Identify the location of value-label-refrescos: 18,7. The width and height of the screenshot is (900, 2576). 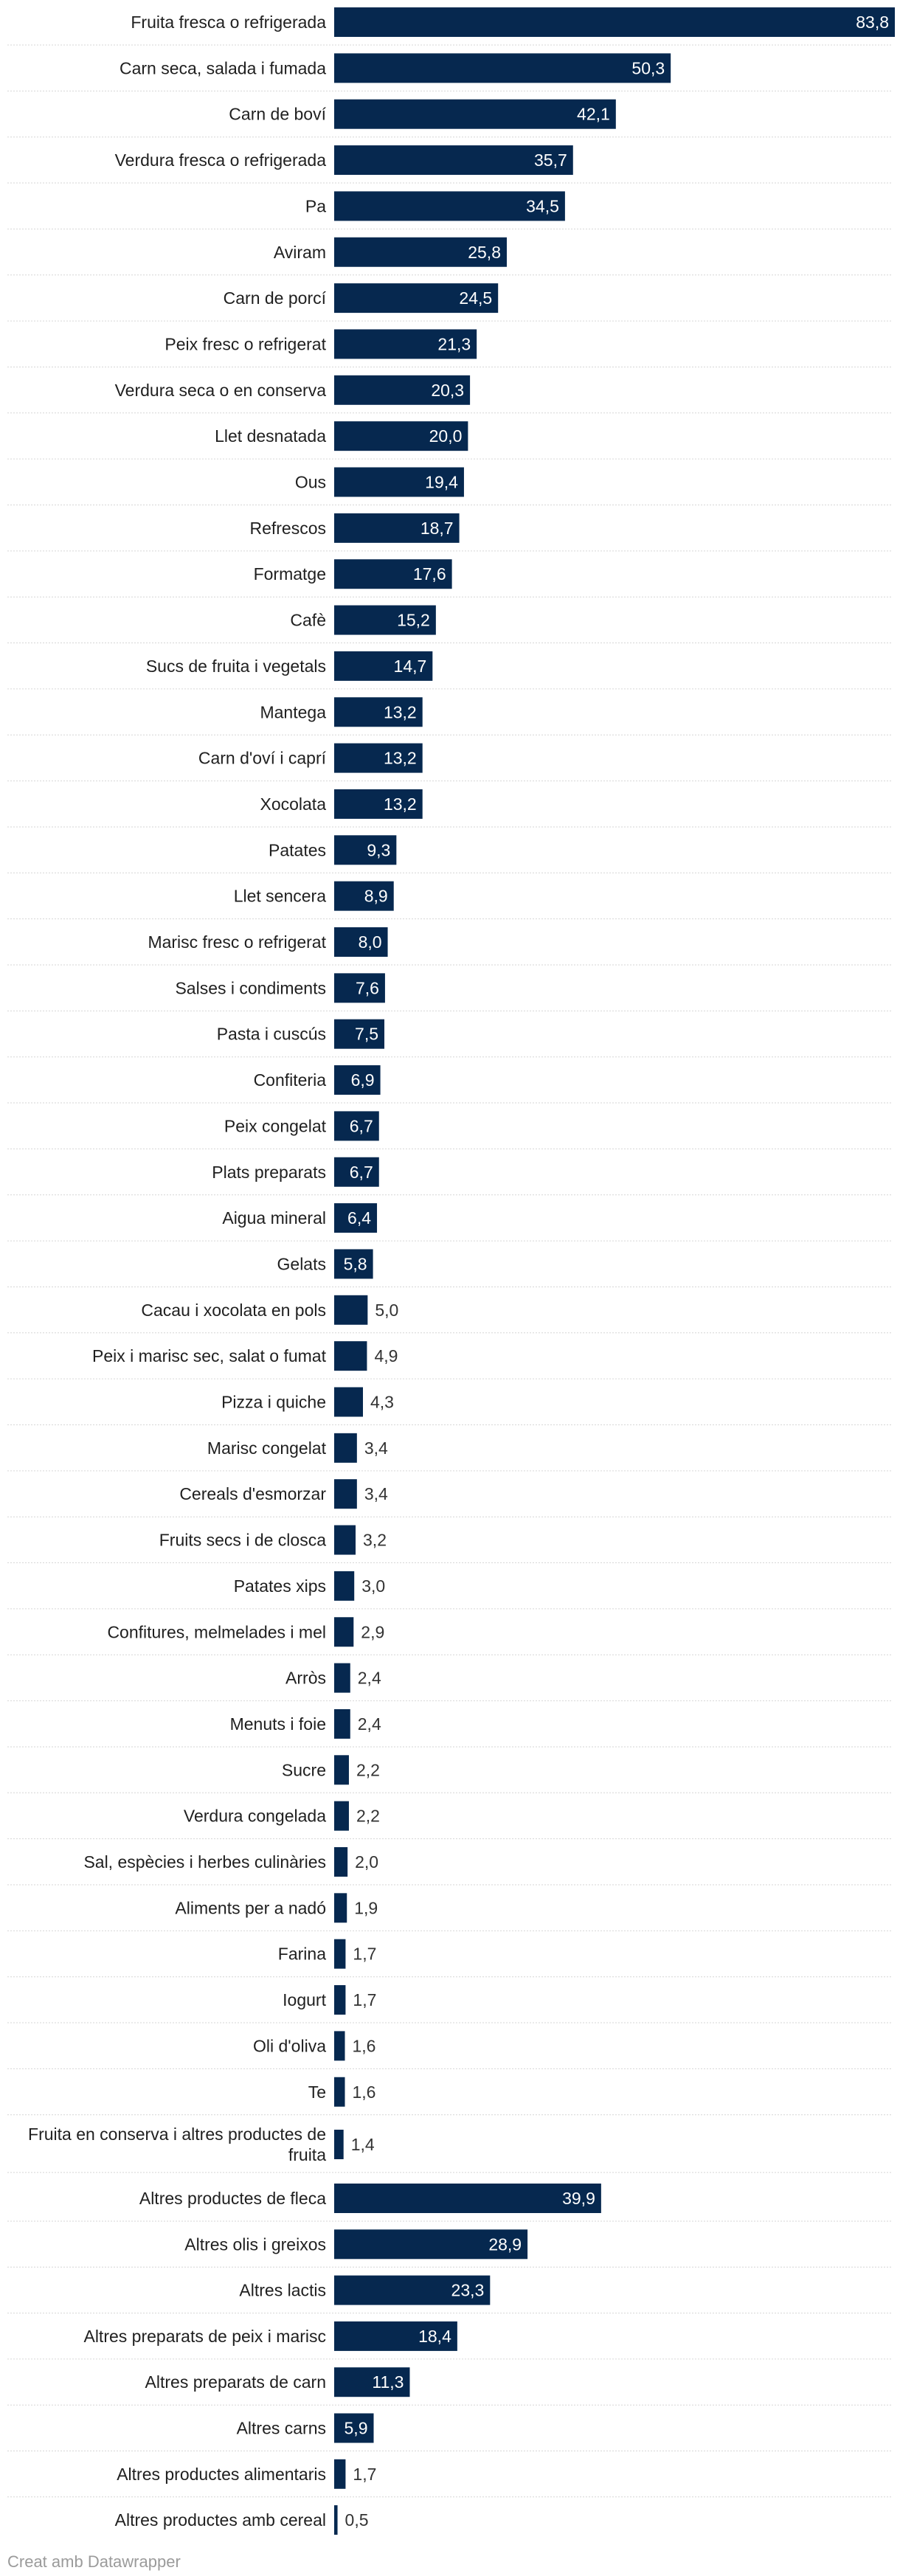
(437, 529).